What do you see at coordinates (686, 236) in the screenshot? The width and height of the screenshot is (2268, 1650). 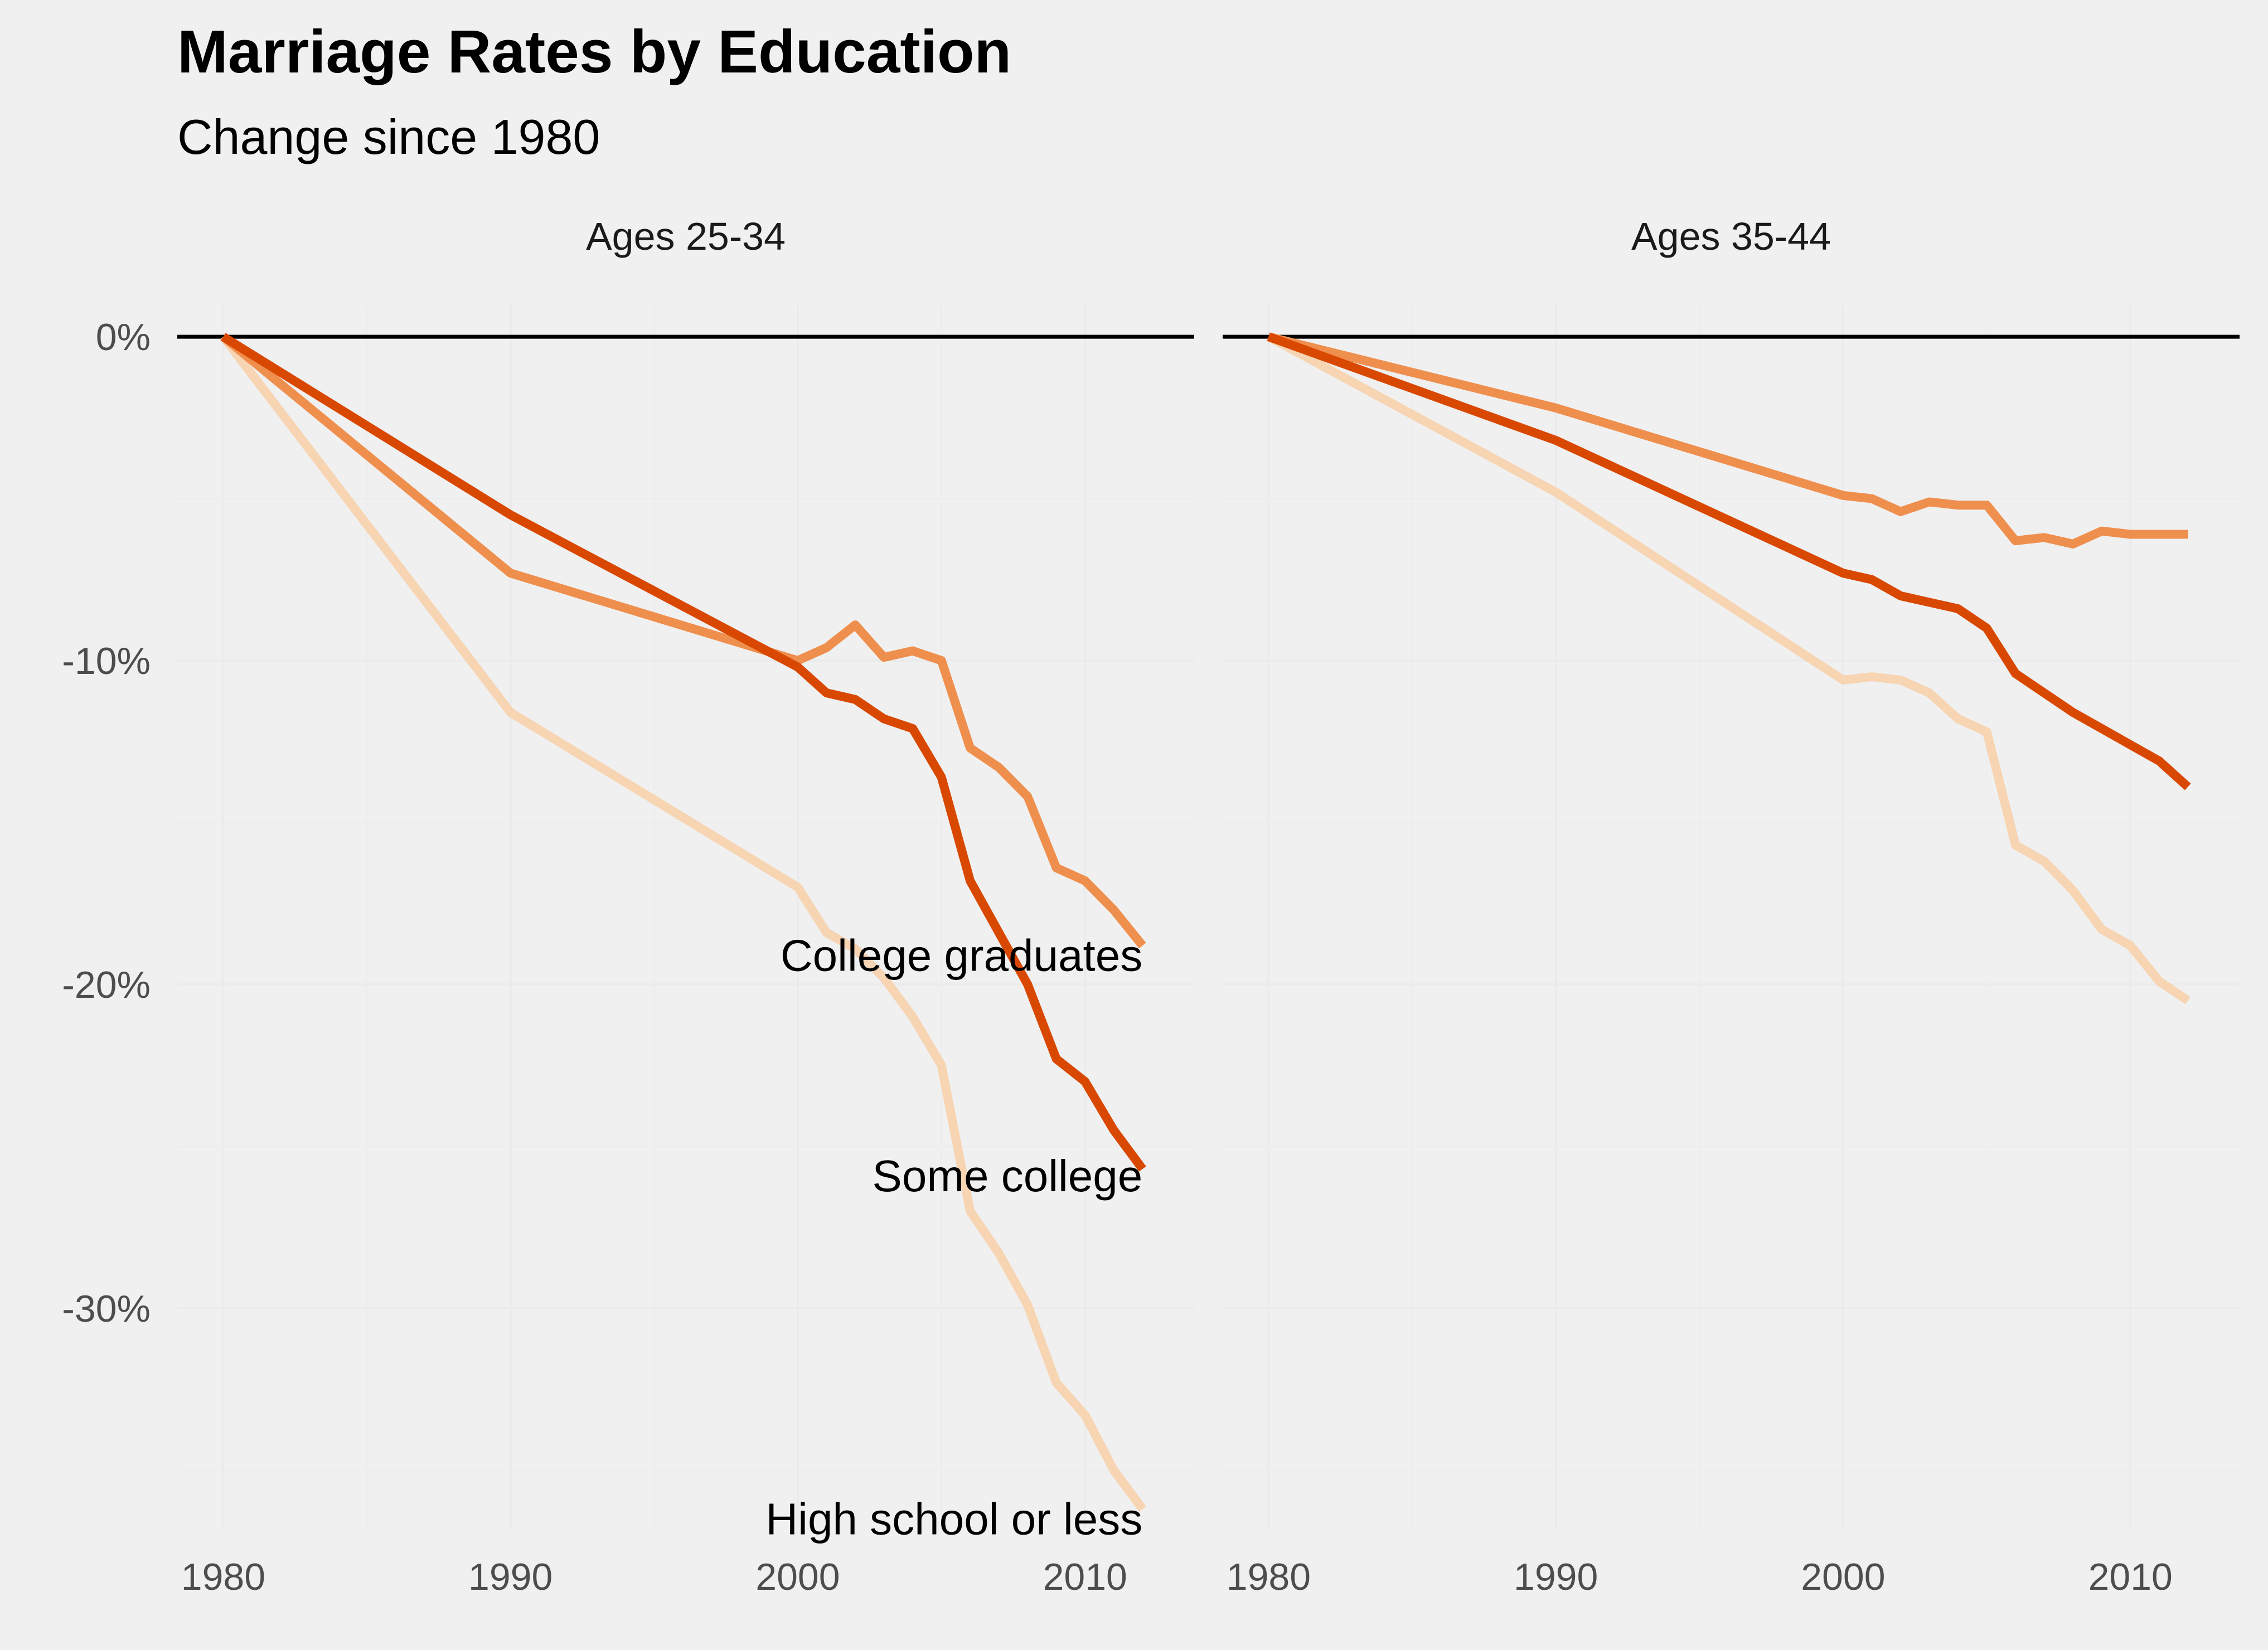 I see `facet-strip-label: Ages 25-34` at bounding box center [686, 236].